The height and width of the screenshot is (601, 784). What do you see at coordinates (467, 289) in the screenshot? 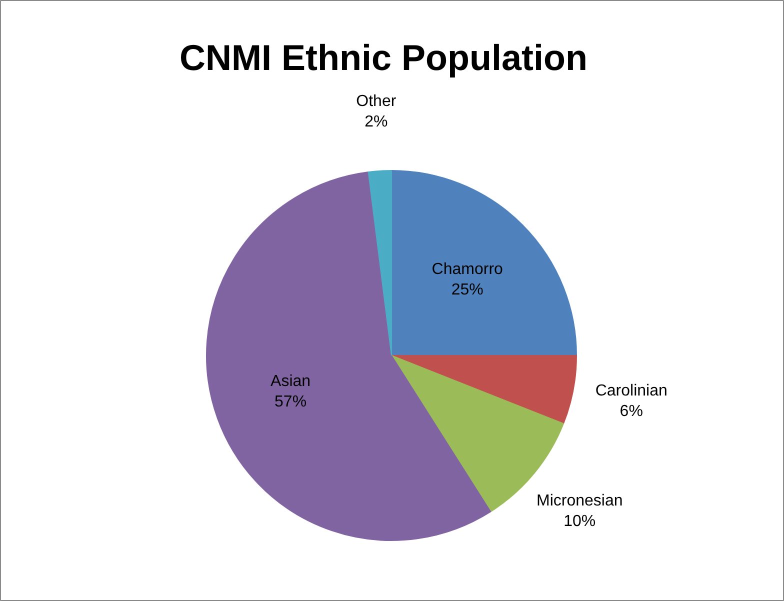
I see `data-label: 25%` at bounding box center [467, 289].